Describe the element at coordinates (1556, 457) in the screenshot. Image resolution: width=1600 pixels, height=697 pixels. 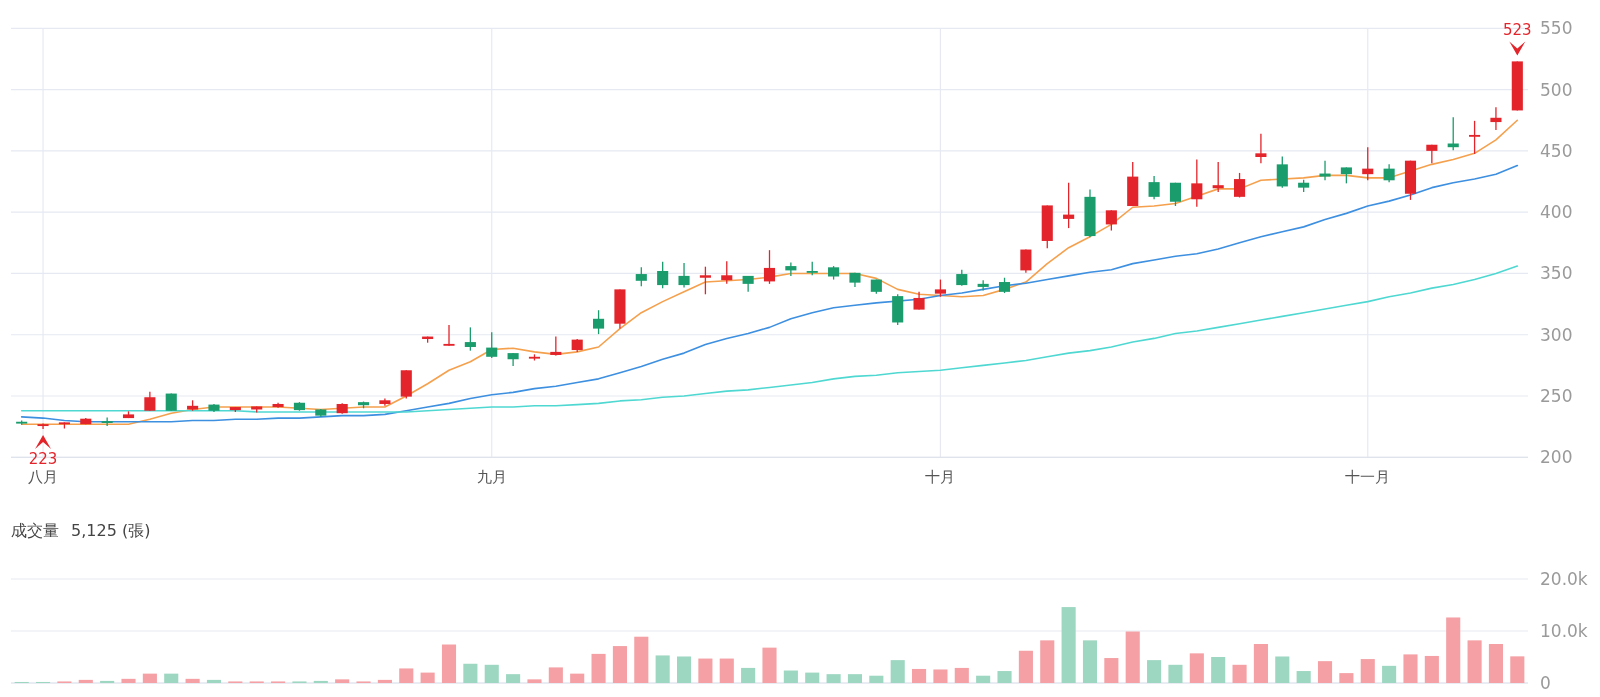
I see `y-tick-label: 200` at that location.